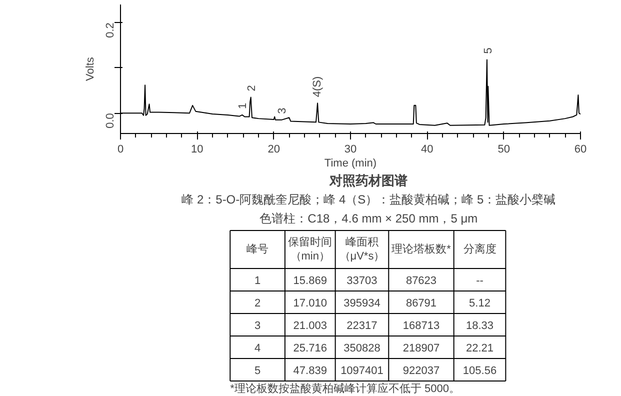 This screenshot has width=621, height=396. Describe the element at coordinates (421, 326) in the screenshot. I see `text: 168713` at that location.